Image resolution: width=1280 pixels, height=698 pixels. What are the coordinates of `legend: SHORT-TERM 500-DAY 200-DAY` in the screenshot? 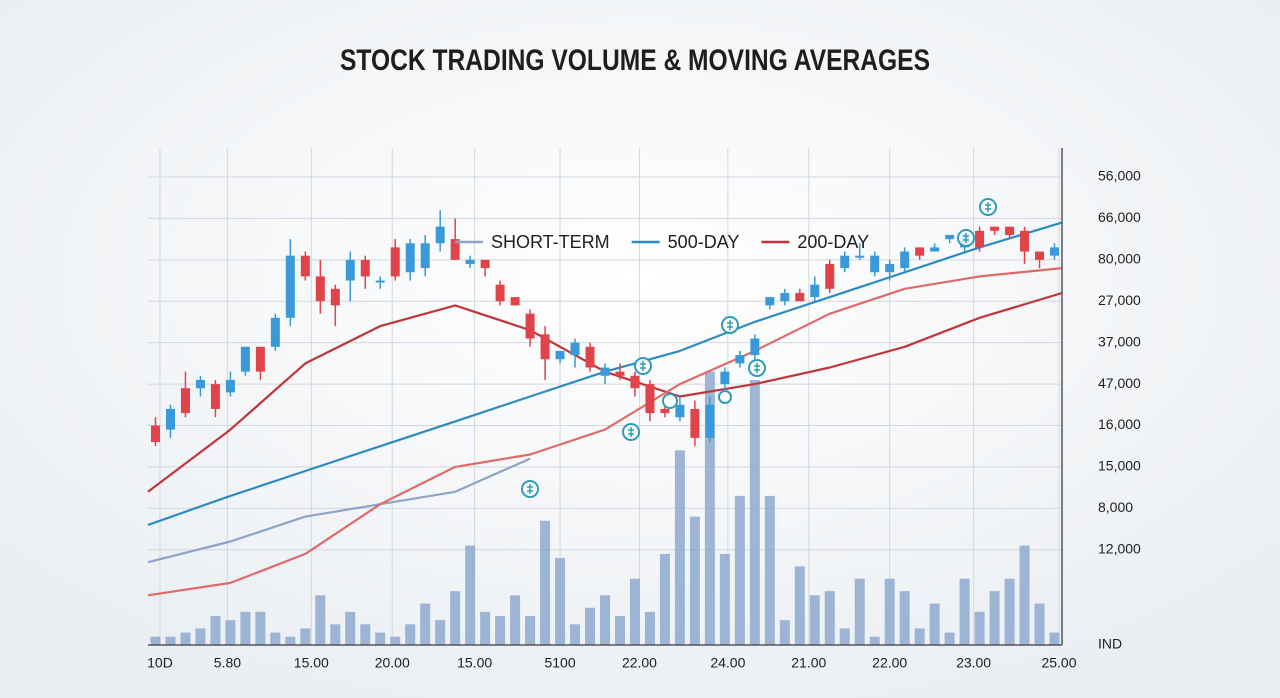 It's located at (662, 242).